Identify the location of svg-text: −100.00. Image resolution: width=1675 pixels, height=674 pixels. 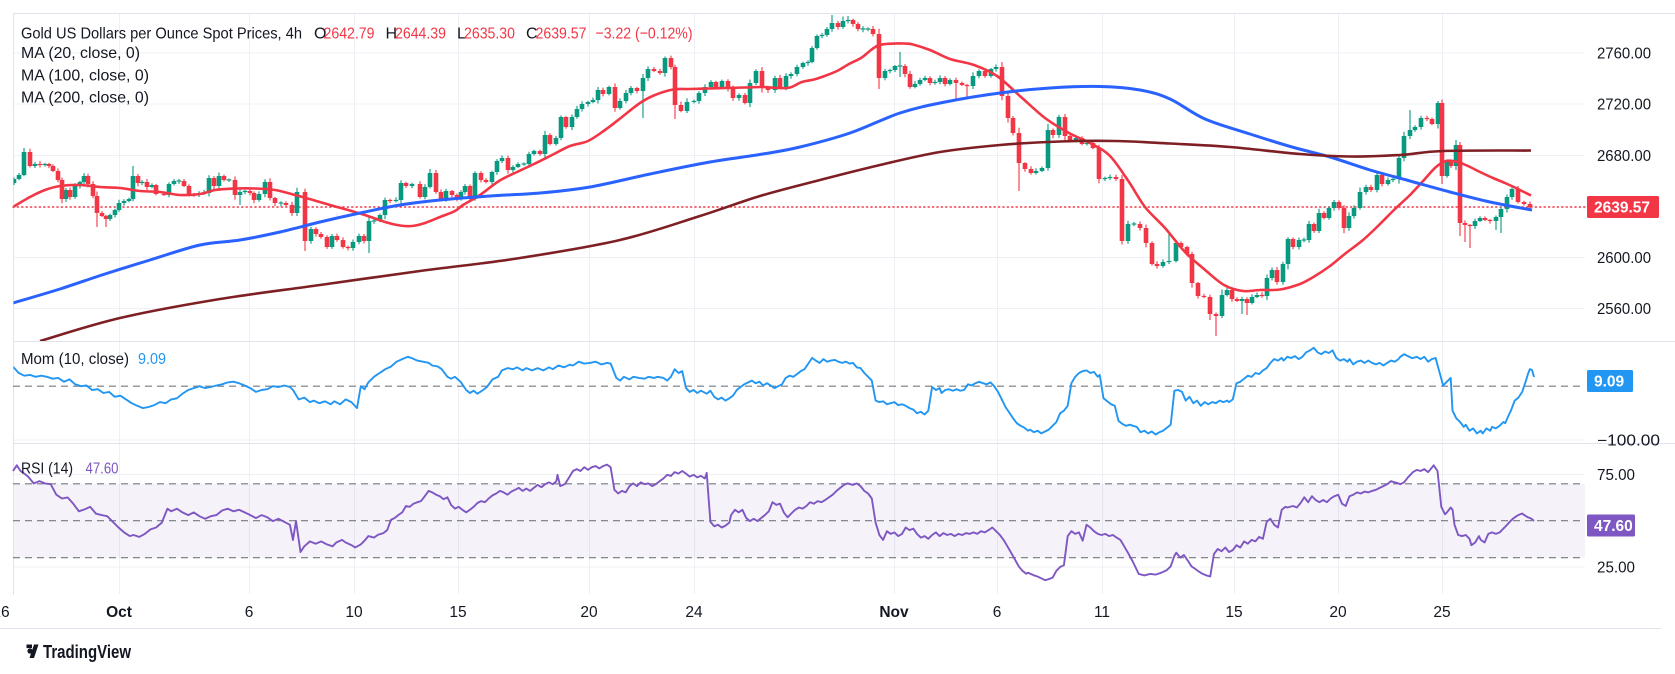
(1628, 441).